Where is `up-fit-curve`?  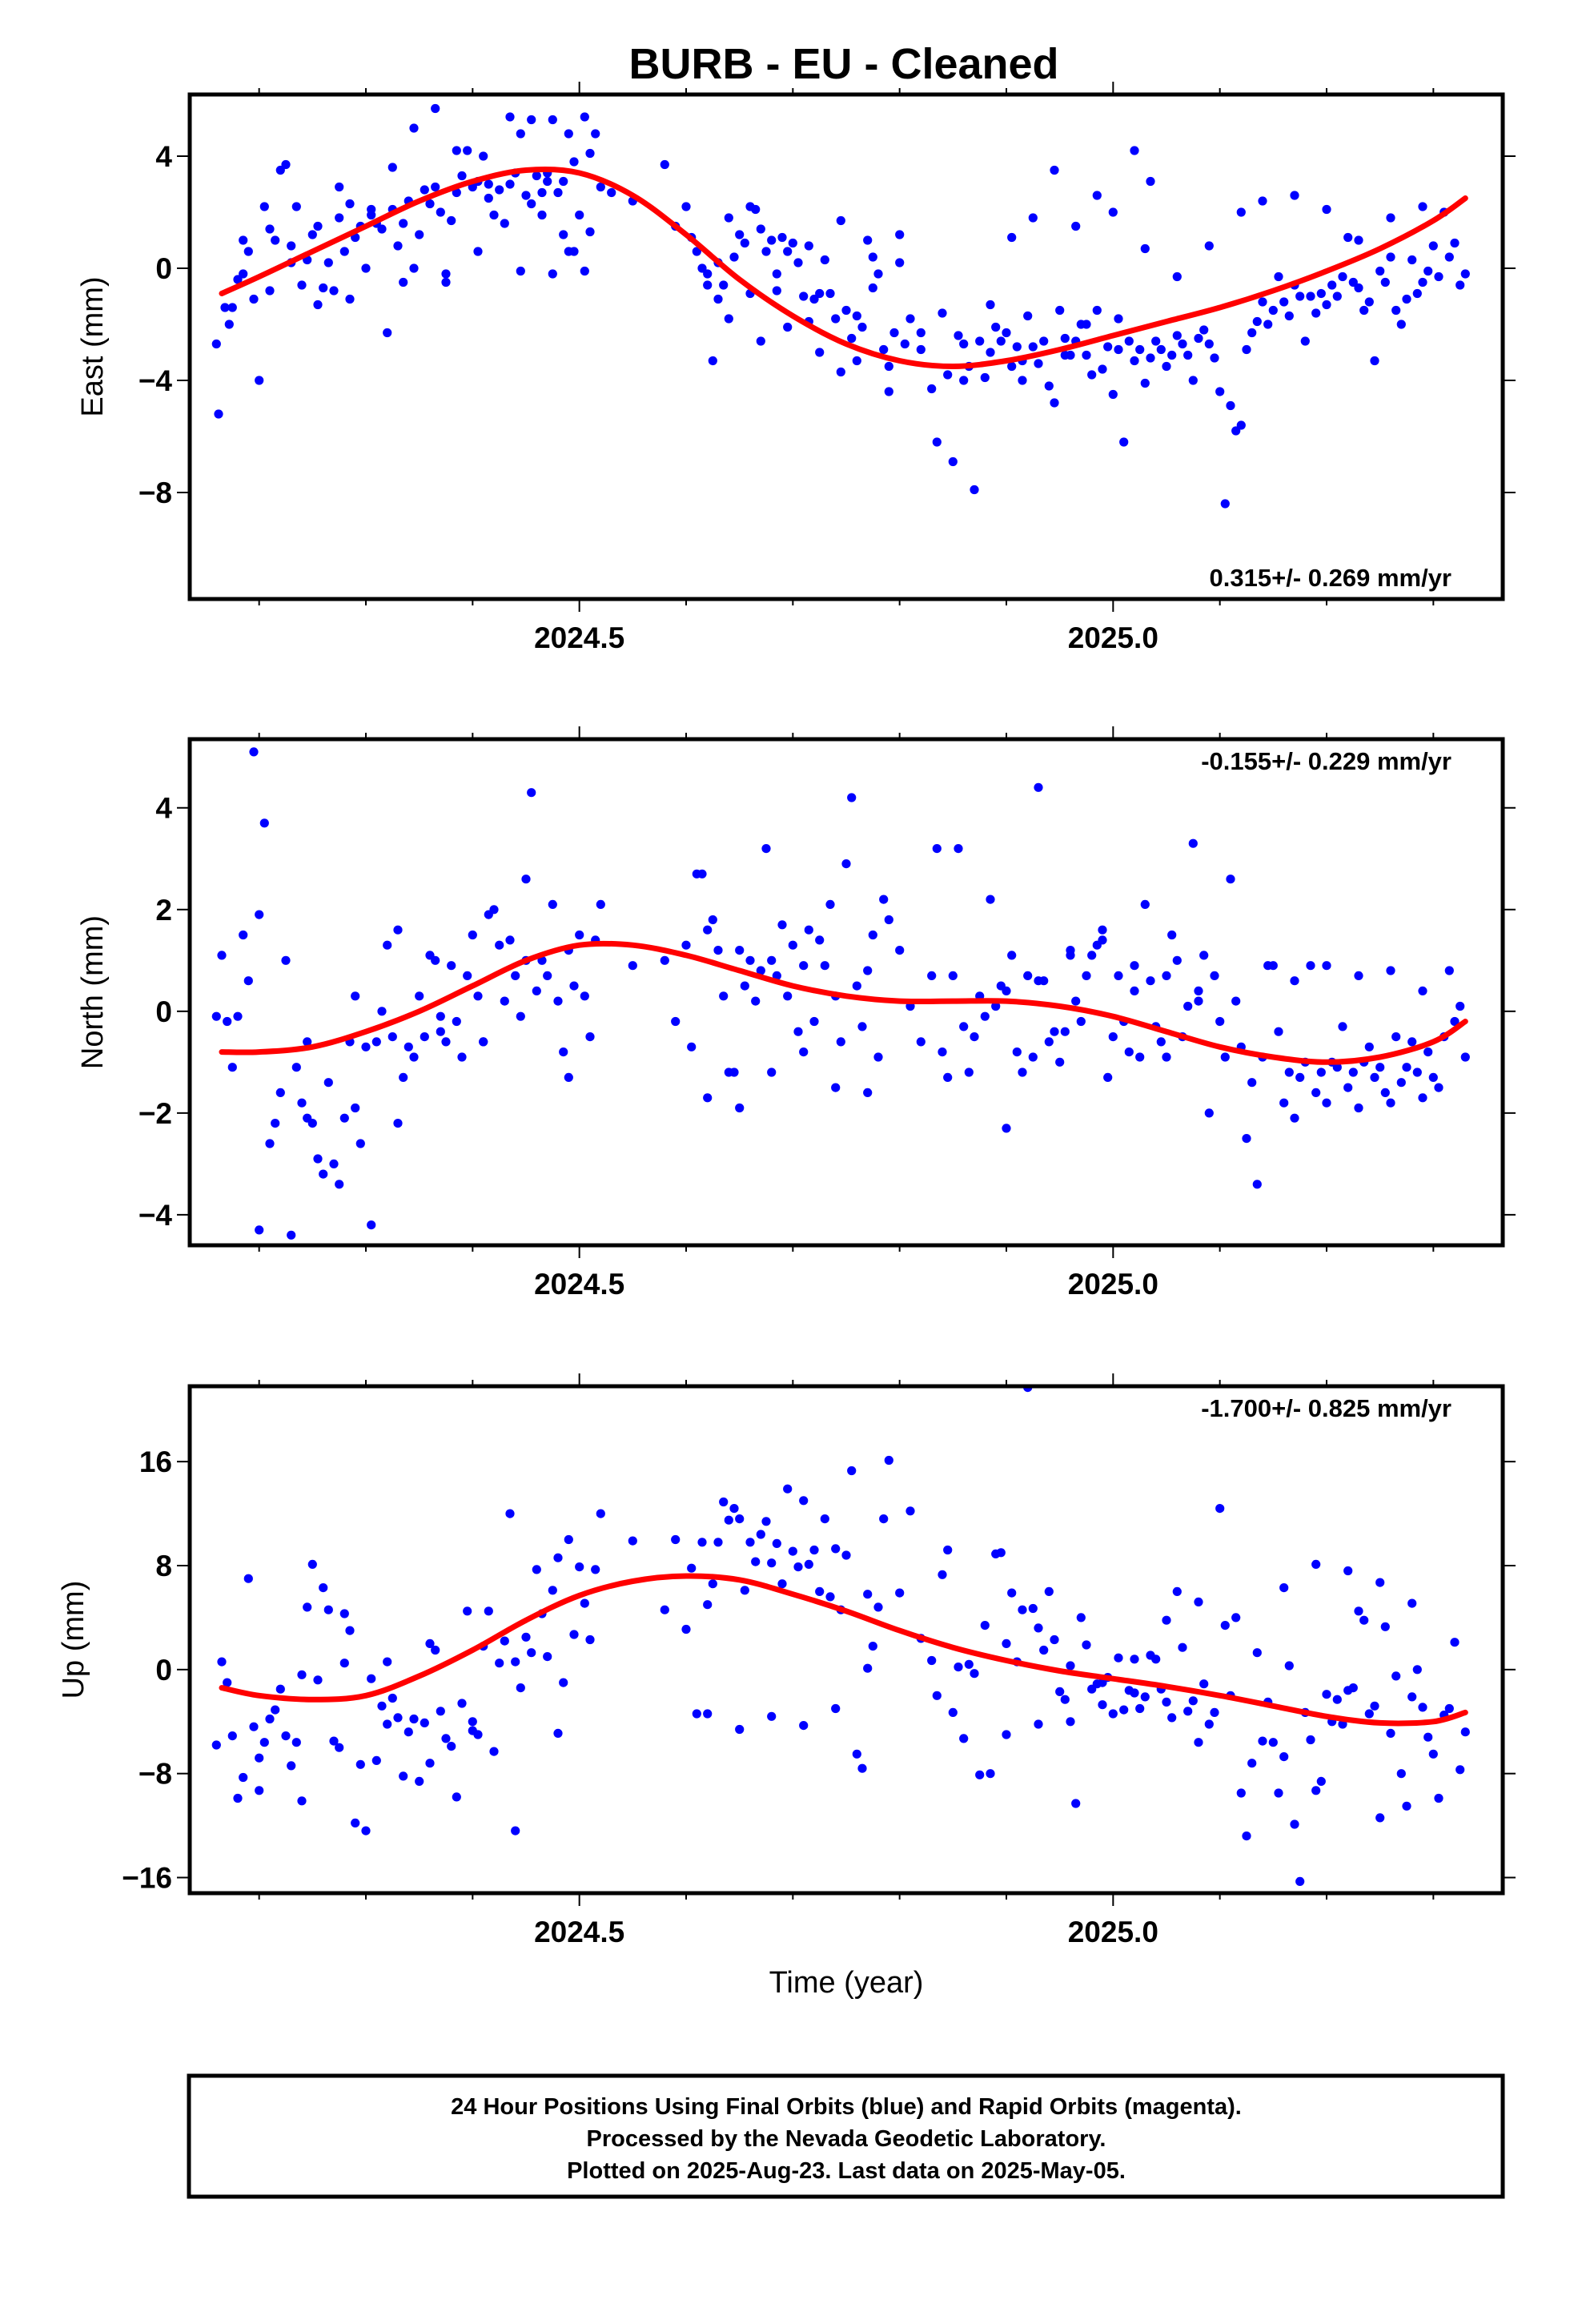 up-fit-curve is located at coordinates (844, 1650).